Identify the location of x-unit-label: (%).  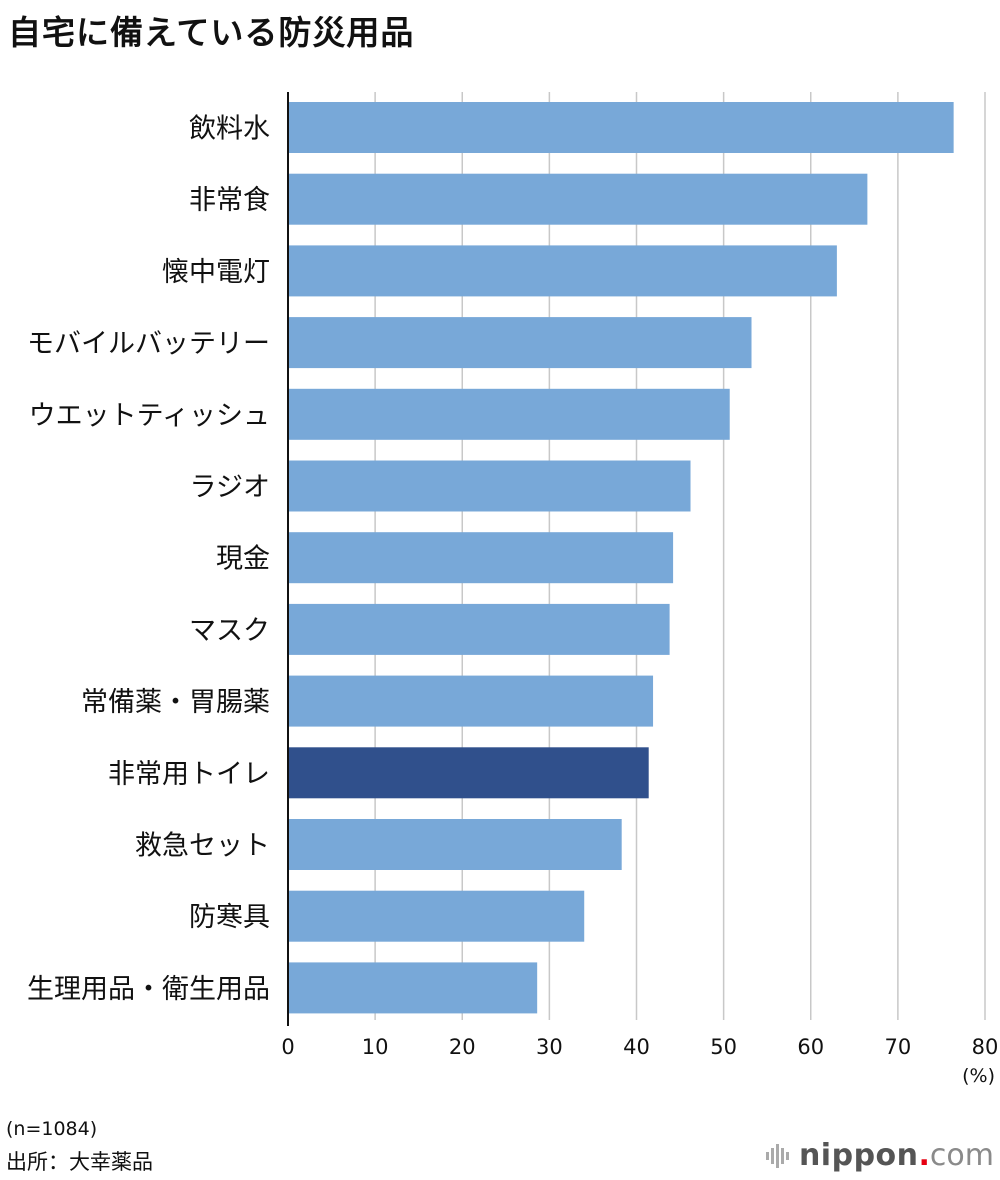
(978, 1076).